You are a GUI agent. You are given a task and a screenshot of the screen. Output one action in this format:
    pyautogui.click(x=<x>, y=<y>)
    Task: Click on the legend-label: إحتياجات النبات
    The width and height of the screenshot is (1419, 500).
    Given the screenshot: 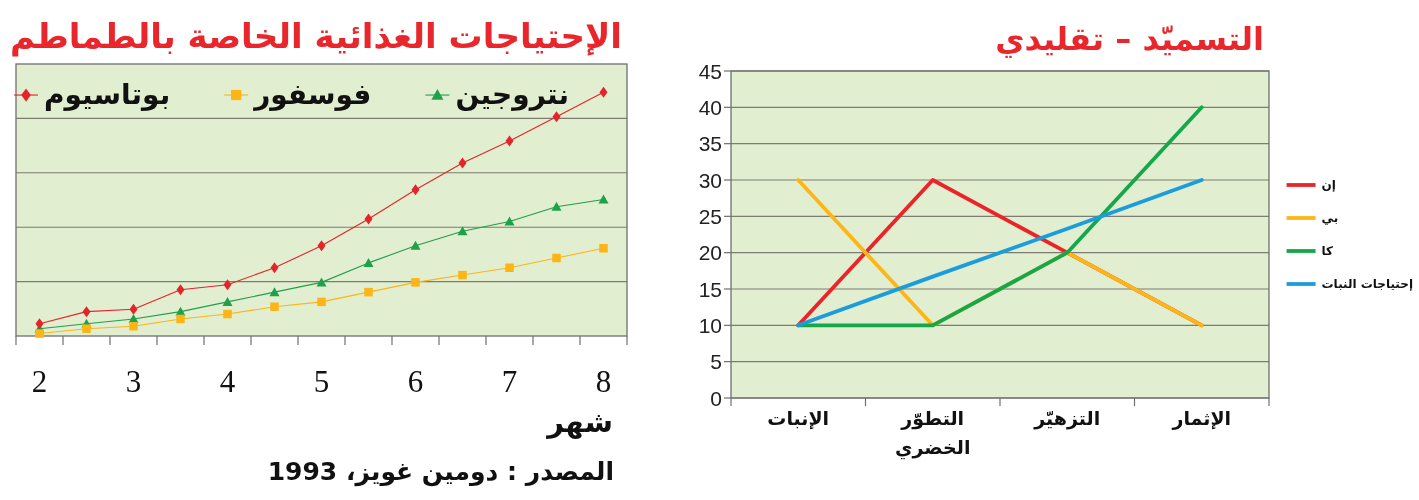 What is the action you would take?
    pyautogui.click(x=1367, y=284)
    